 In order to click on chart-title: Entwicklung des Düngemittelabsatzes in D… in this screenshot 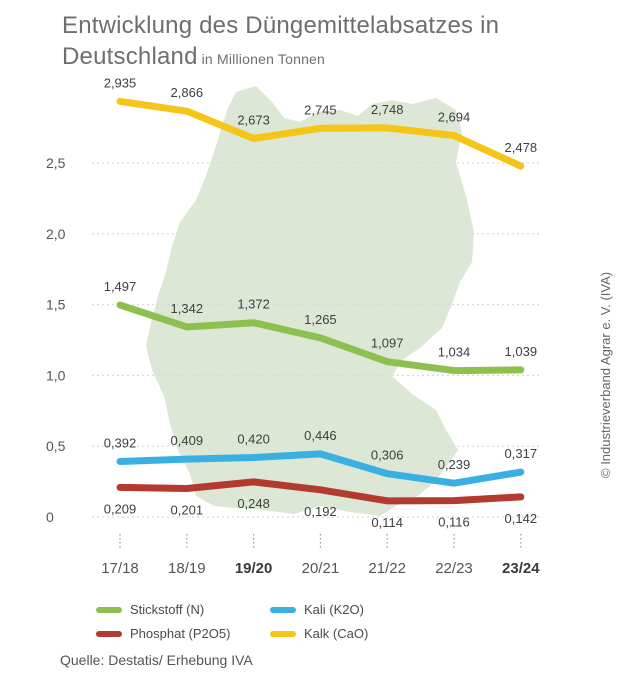, I will do `click(322, 42)`.